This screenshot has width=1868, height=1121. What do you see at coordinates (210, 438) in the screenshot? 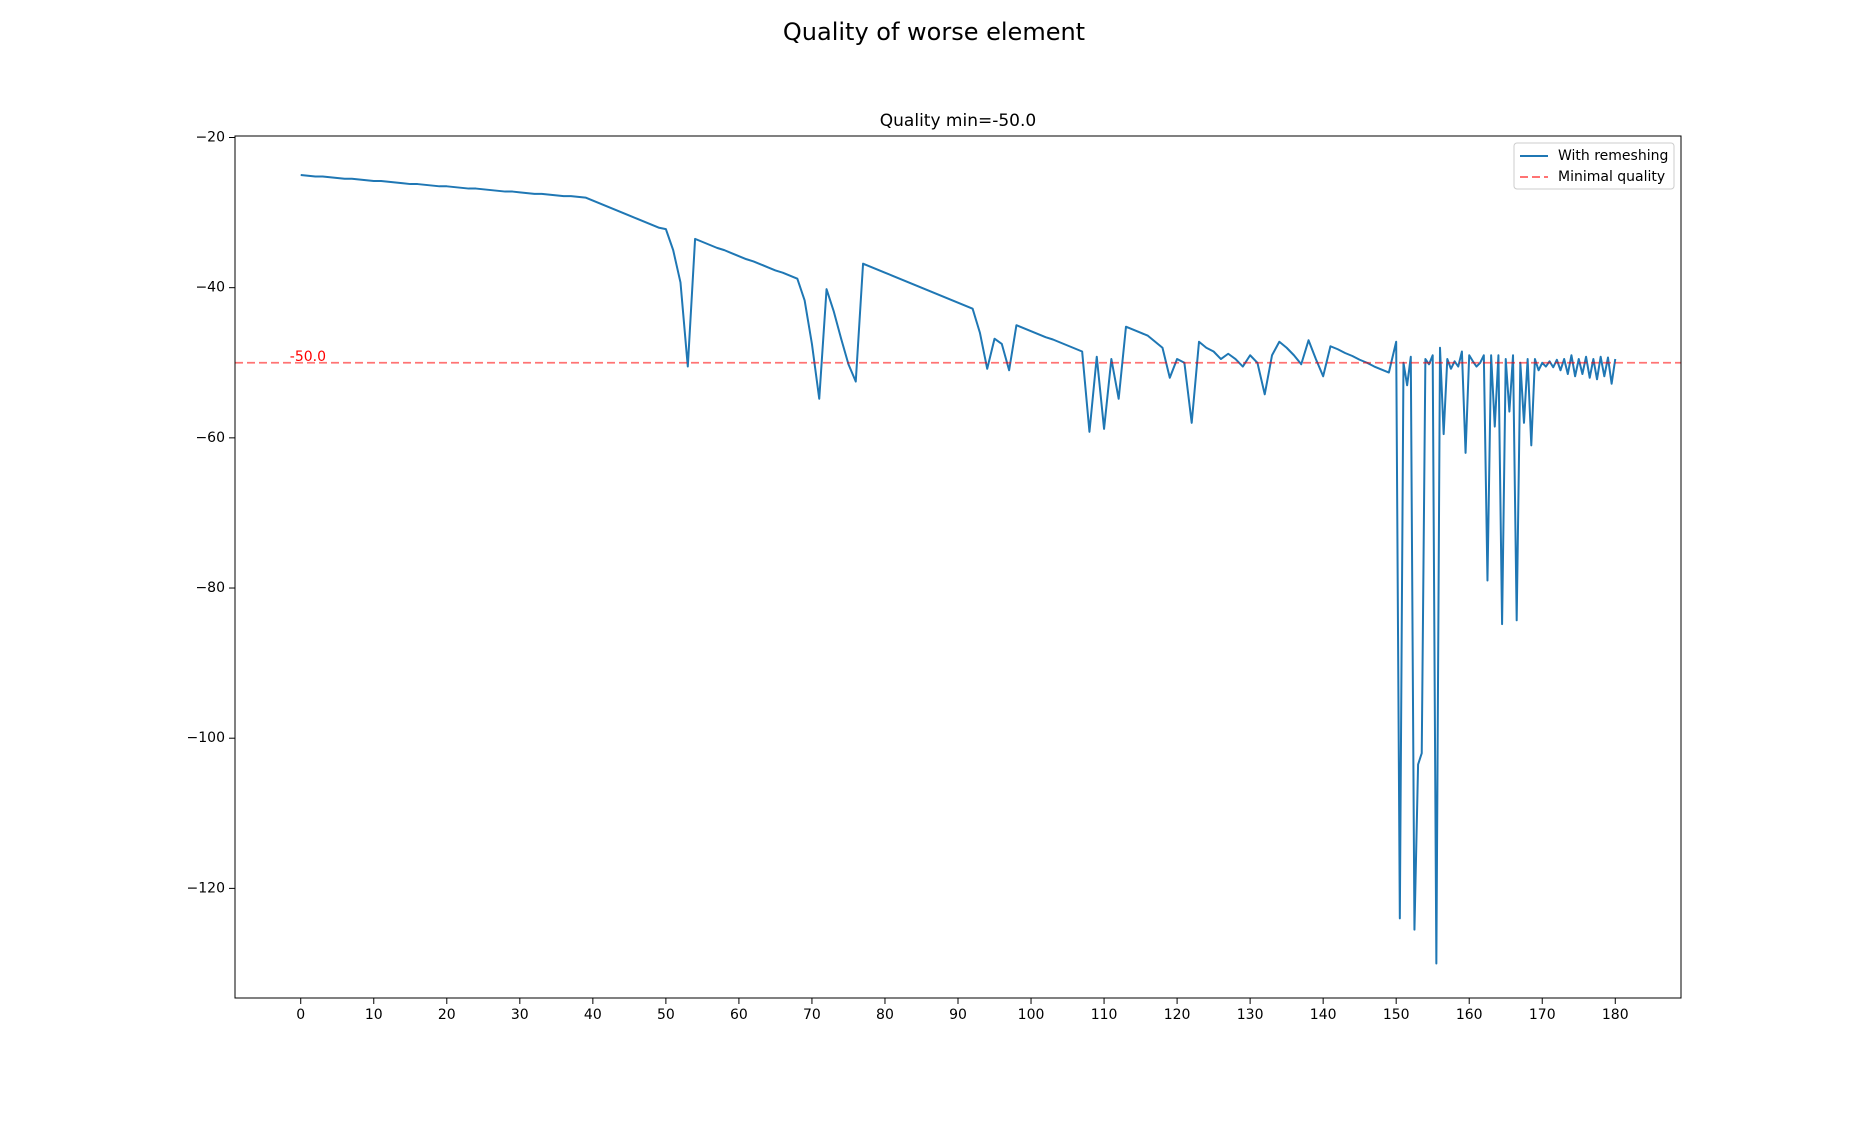
I see `y-tick-label: −60` at bounding box center [210, 438].